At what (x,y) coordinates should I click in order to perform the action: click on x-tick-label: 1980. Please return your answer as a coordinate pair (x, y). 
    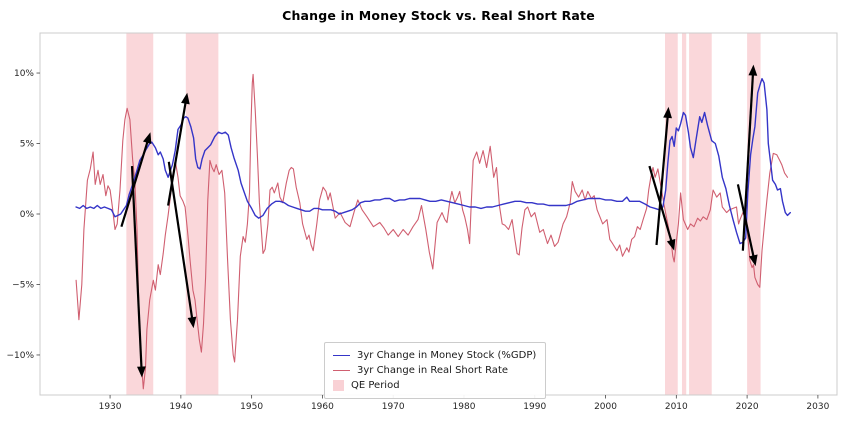
    Looking at the image, I should click on (464, 407).